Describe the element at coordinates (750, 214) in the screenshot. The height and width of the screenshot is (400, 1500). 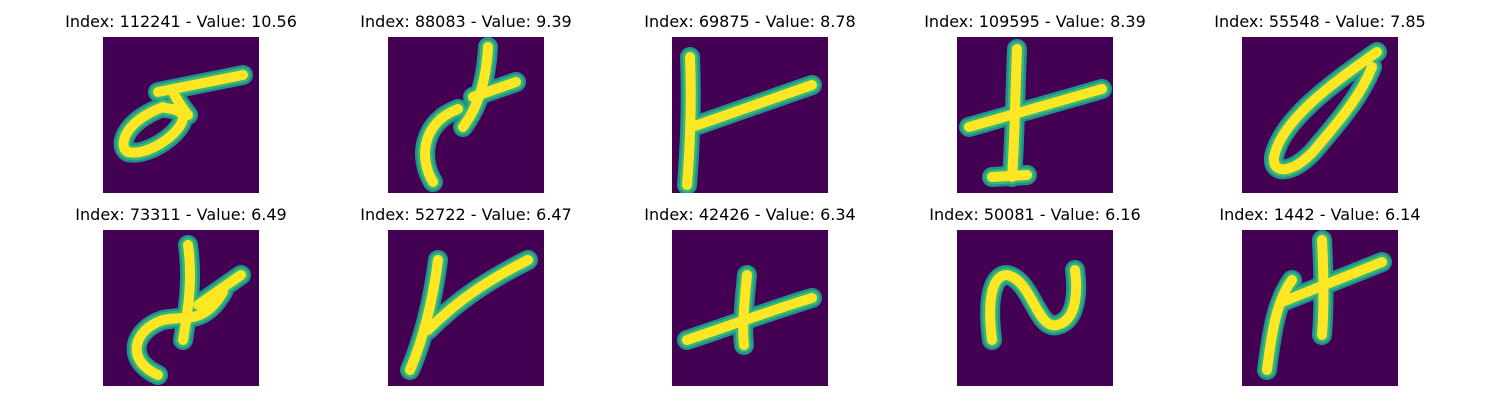
I see `panel-title: Index: 42426 - Value: 6.34` at that location.